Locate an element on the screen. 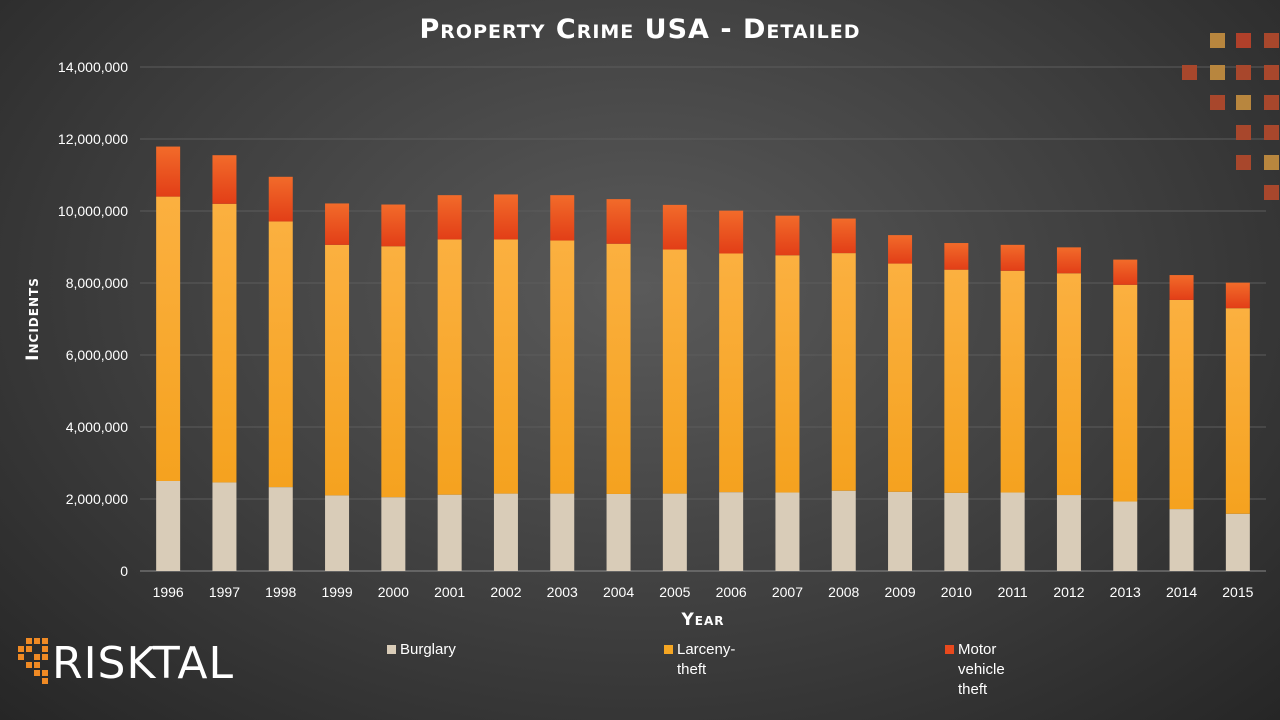  y-tick-label: 14,000,000 is located at coordinates (93, 67).